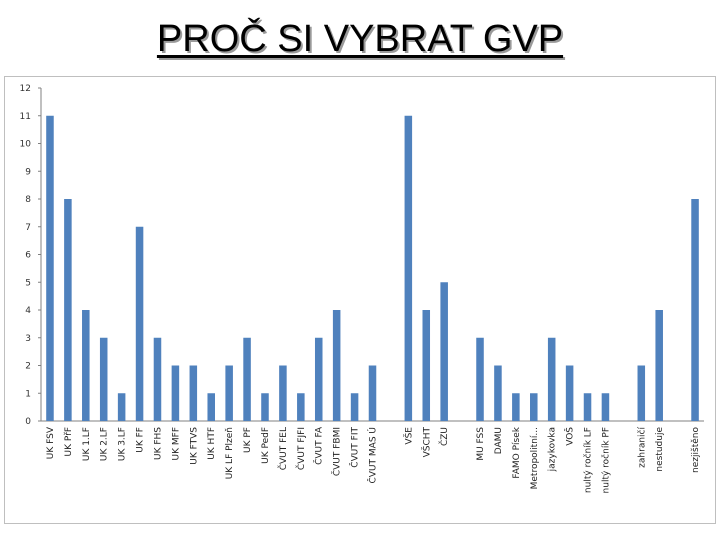  I want to click on y-tick-label: 10, so click(26, 145).